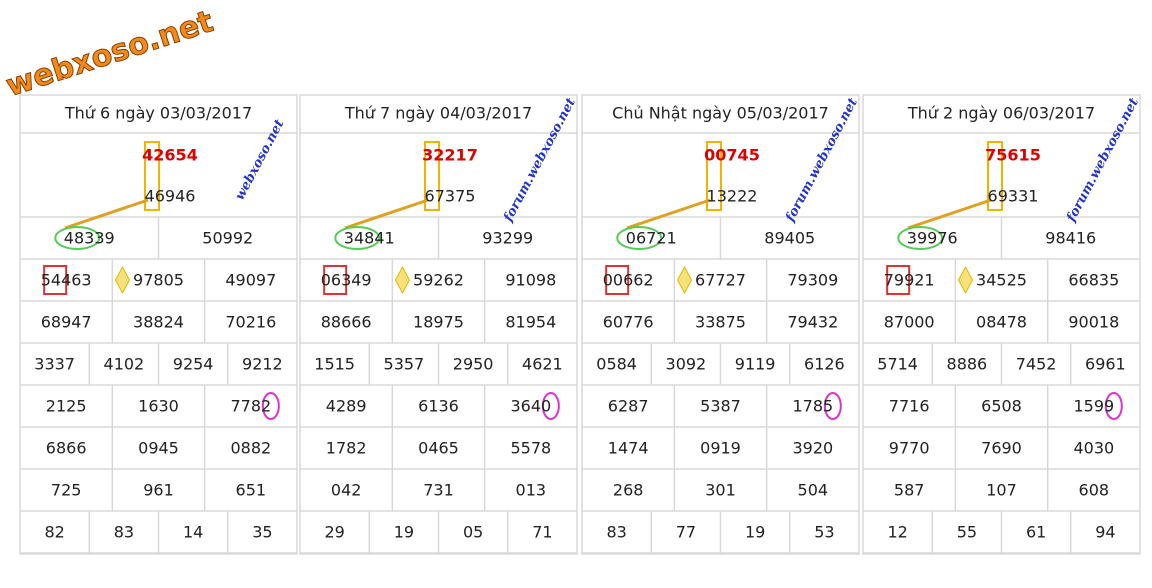 The height and width of the screenshot is (588, 1152). Describe the element at coordinates (251, 490) in the screenshot. I see `prize-number: 651` at that location.